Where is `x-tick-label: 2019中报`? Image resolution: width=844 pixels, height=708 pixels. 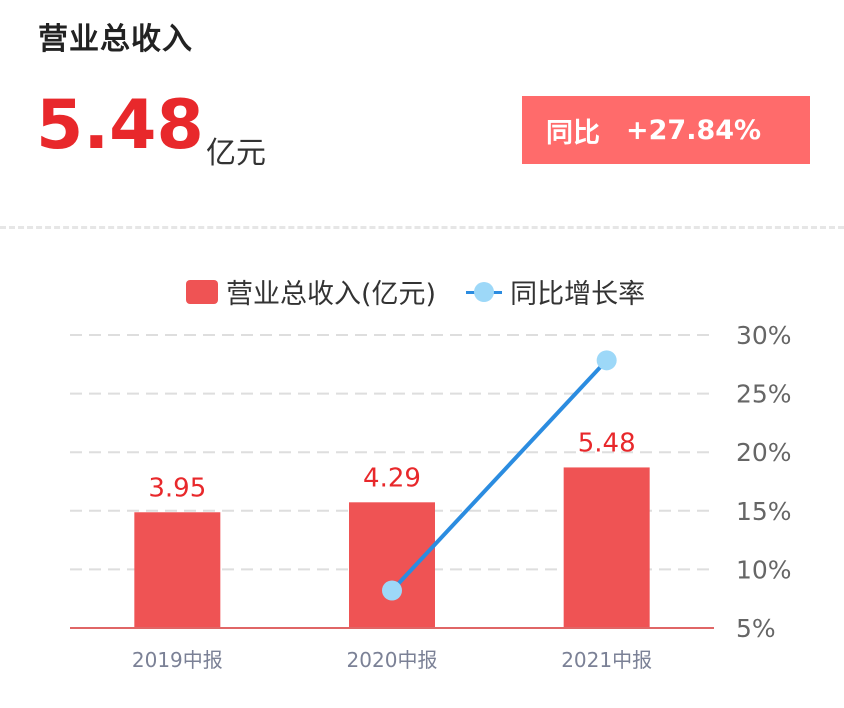
x-tick-label: 2019中报 is located at coordinates (177, 660).